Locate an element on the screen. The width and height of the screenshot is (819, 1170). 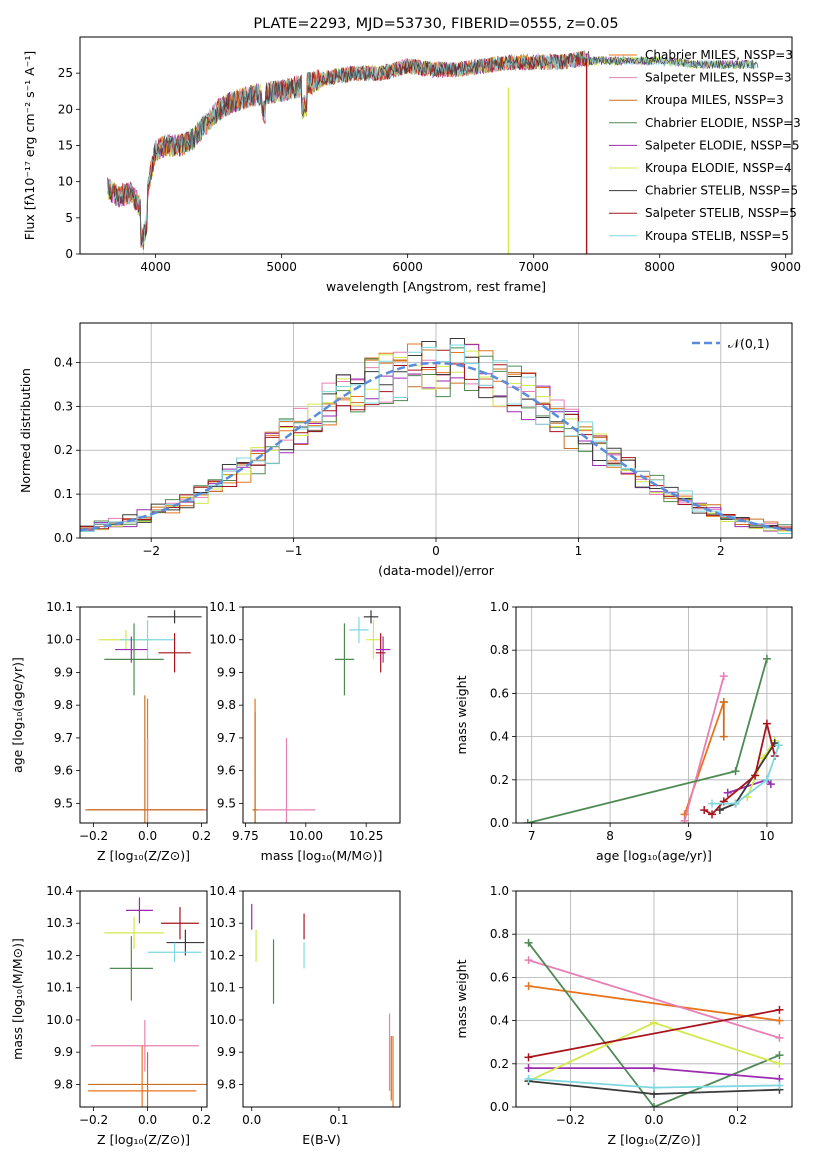
legend-label: Kroupa ELODIE, NSSP=4 is located at coordinates (718, 168).